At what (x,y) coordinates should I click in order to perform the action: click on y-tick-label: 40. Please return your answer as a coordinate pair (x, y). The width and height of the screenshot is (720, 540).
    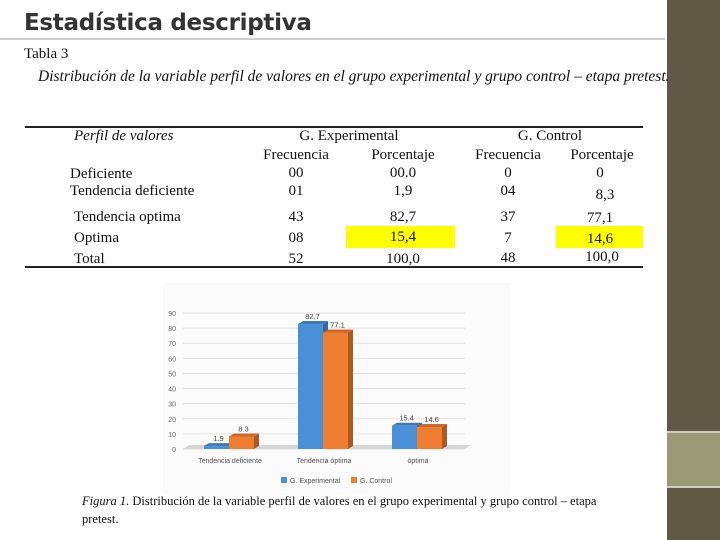
    Looking at the image, I should click on (172, 390).